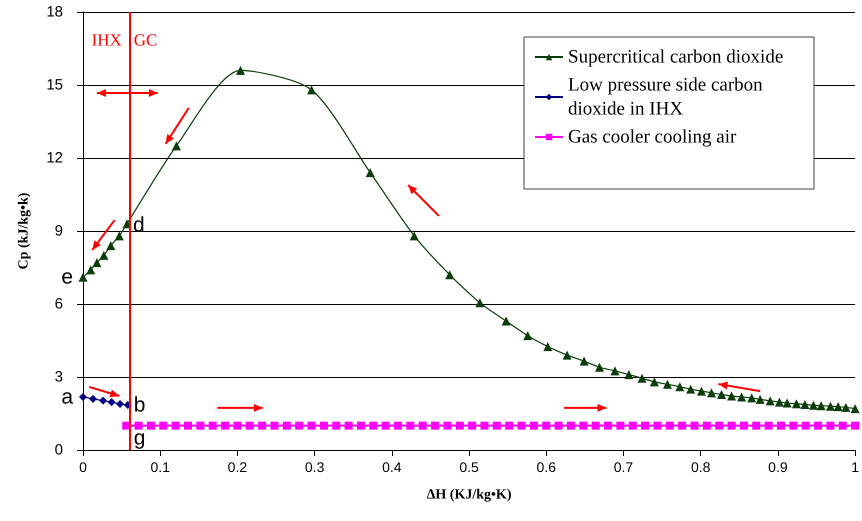  Describe the element at coordinates (855, 467) in the screenshot. I see `x-tick-label: 1` at that location.